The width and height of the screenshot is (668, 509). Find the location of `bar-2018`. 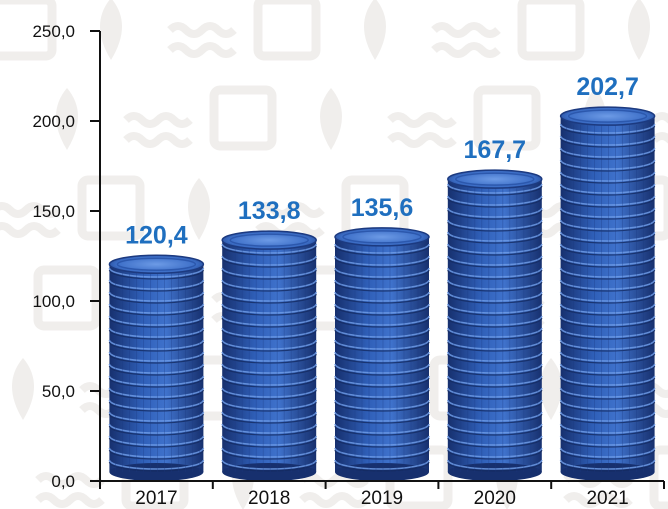

bar-2018 is located at coordinates (269, 355).